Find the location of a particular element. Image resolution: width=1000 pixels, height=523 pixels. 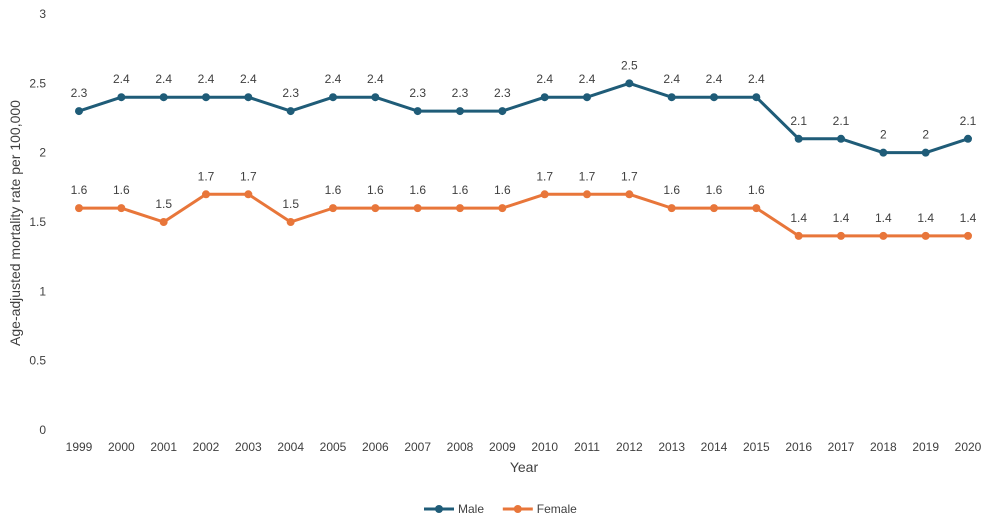

x-tick-label: 2014 is located at coordinates (714, 447).